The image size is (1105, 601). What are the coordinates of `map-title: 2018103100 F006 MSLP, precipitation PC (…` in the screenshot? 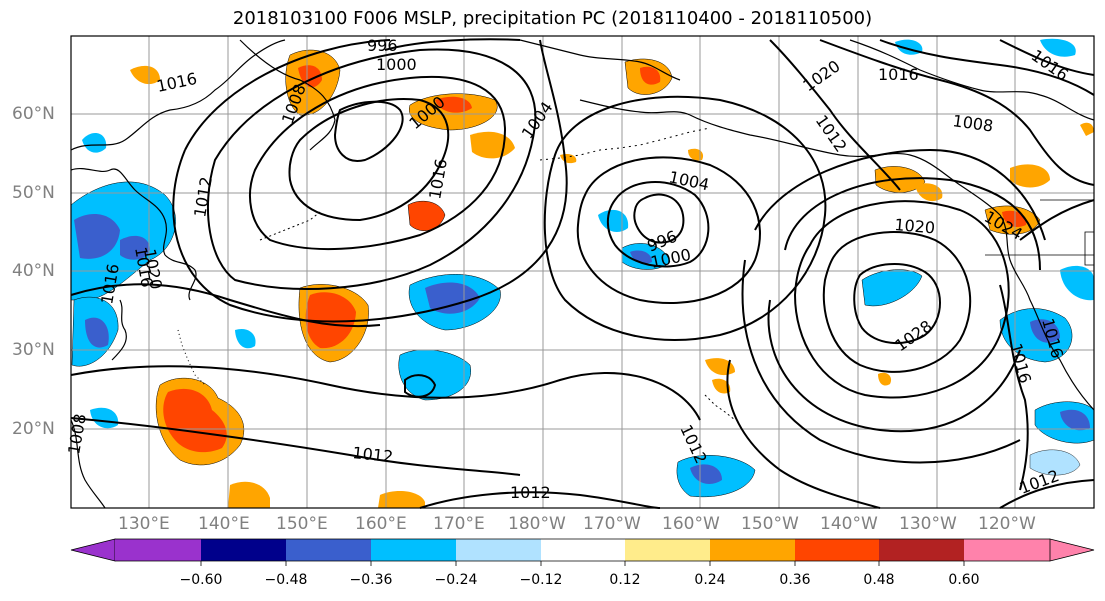 It's located at (552, 18).